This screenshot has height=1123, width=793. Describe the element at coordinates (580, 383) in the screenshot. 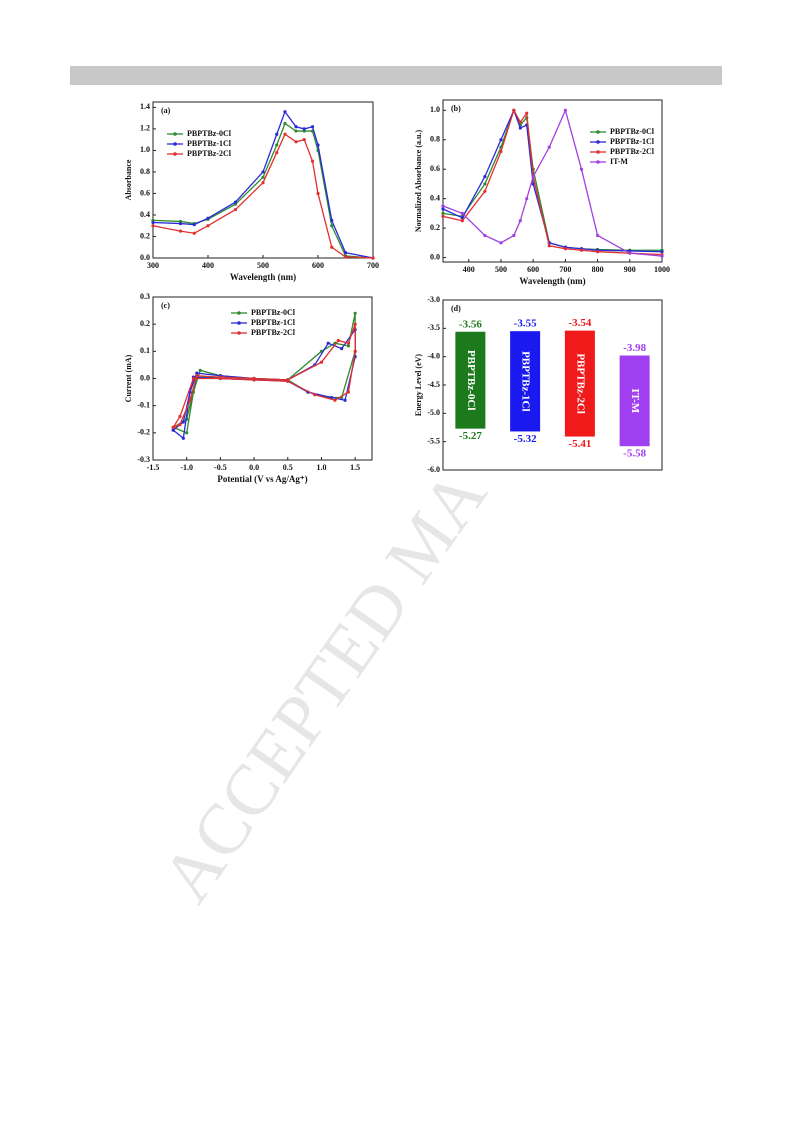

I see `category-label: PBPTBz-2Cl` at that location.